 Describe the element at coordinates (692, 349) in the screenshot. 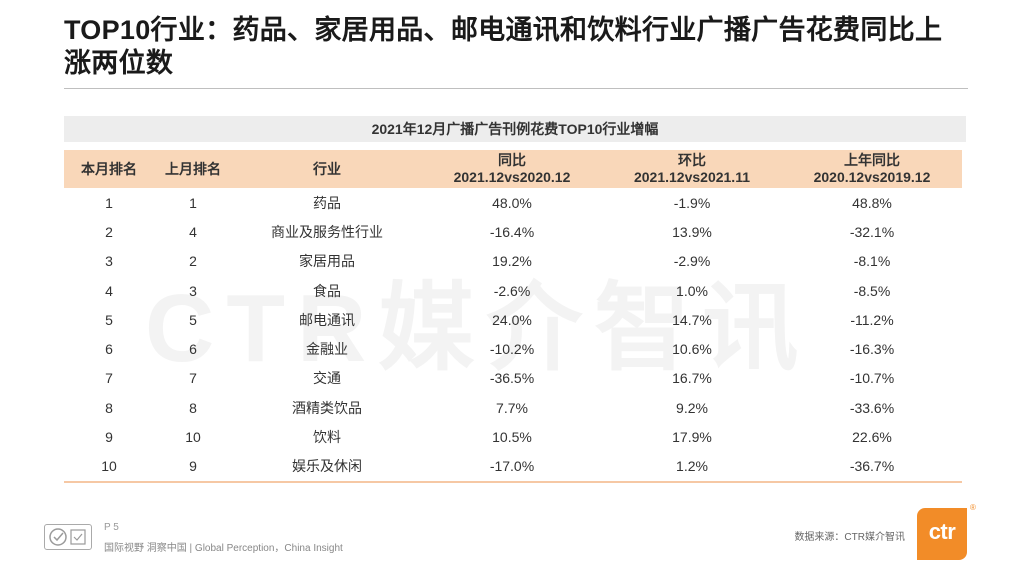

I see `cell-mom: 10.6%` at that location.